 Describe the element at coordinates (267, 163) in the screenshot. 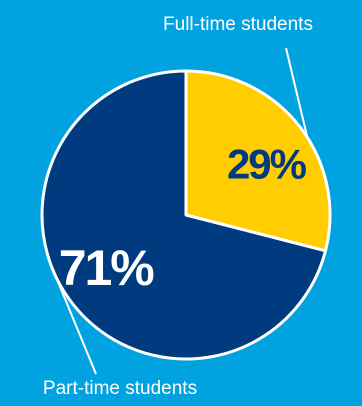

I see `slice-value-label-full-time: 29%` at that location.